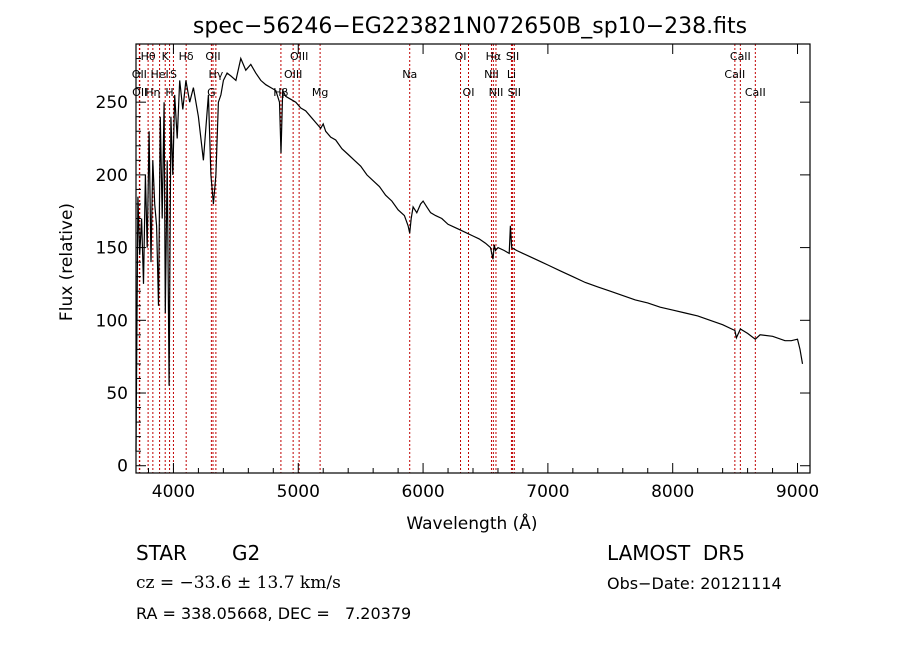  What do you see at coordinates (298, 492) in the screenshot?
I see `x-tick-label: 5000` at bounding box center [298, 492].